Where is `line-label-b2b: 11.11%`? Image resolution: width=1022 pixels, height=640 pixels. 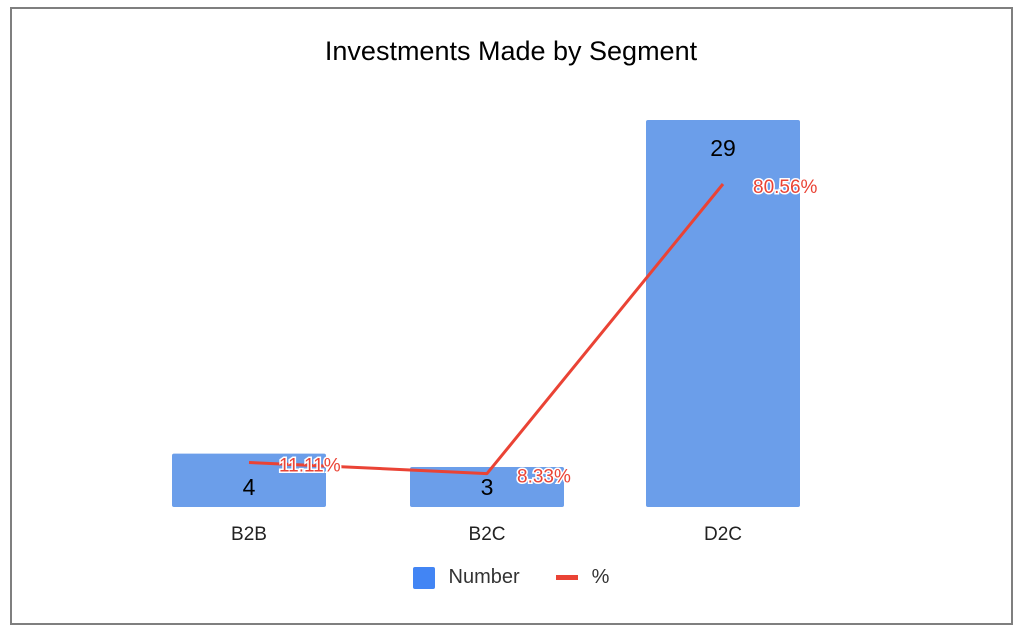 line-label-b2b: 11.11% is located at coordinates (310, 465).